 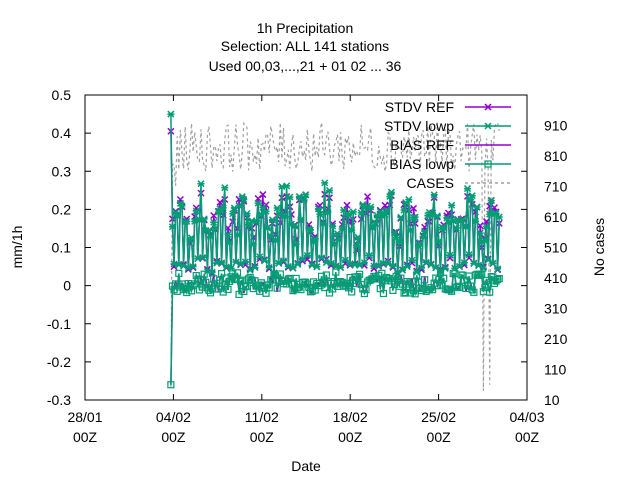 I want to click on y-tick-label: 0.4, so click(x=62, y=133).